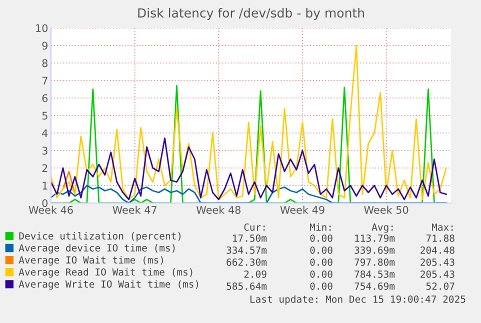 This screenshot has height=323, width=481. Describe the element at coordinates (134, 210) in the screenshot. I see `x-tick-label: Week 47` at that location.